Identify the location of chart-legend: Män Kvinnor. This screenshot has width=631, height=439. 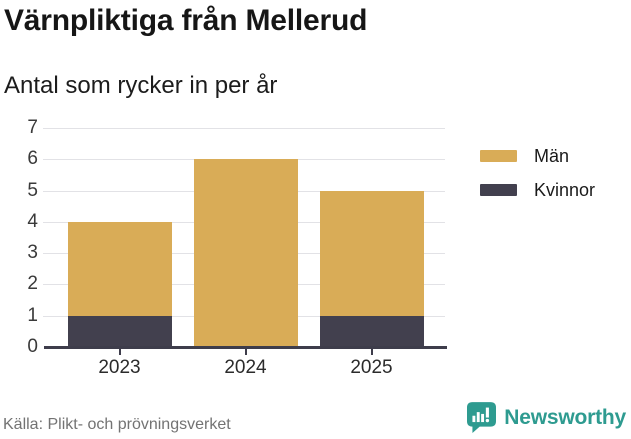
(537, 181).